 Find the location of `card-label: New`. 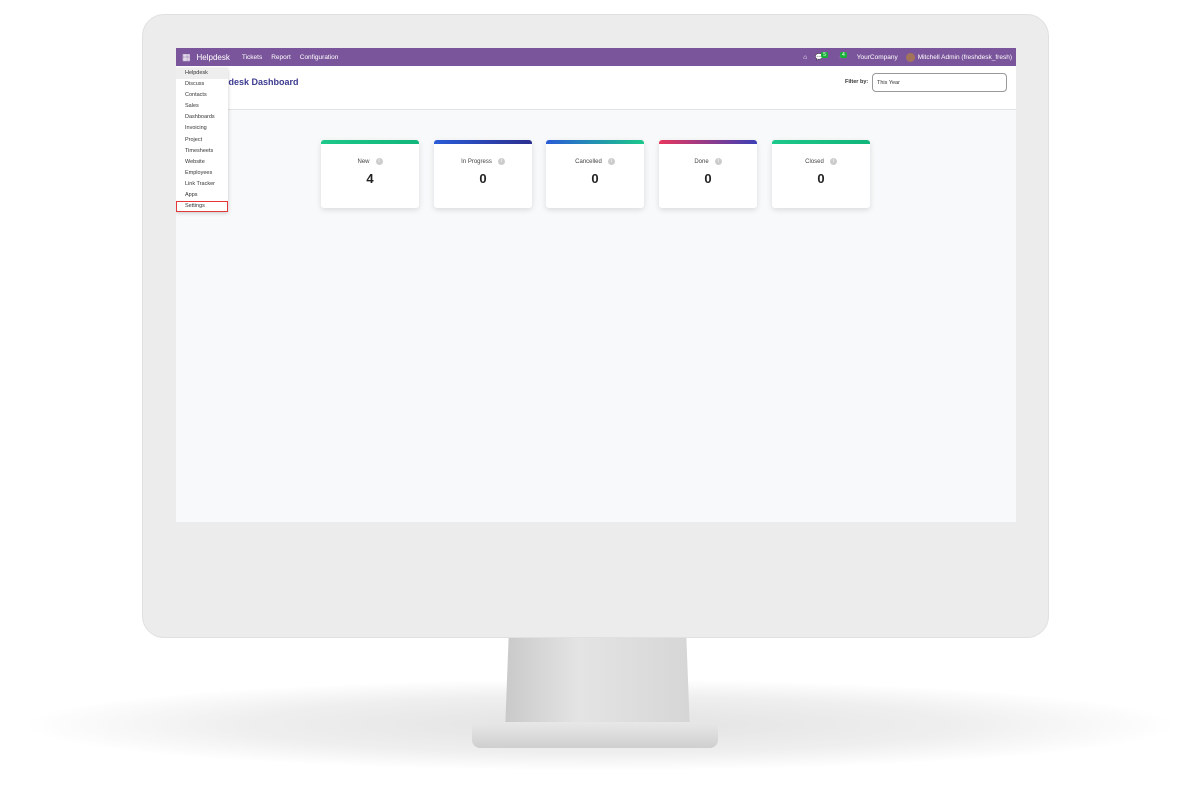

card-label: New is located at coordinates (363, 162).